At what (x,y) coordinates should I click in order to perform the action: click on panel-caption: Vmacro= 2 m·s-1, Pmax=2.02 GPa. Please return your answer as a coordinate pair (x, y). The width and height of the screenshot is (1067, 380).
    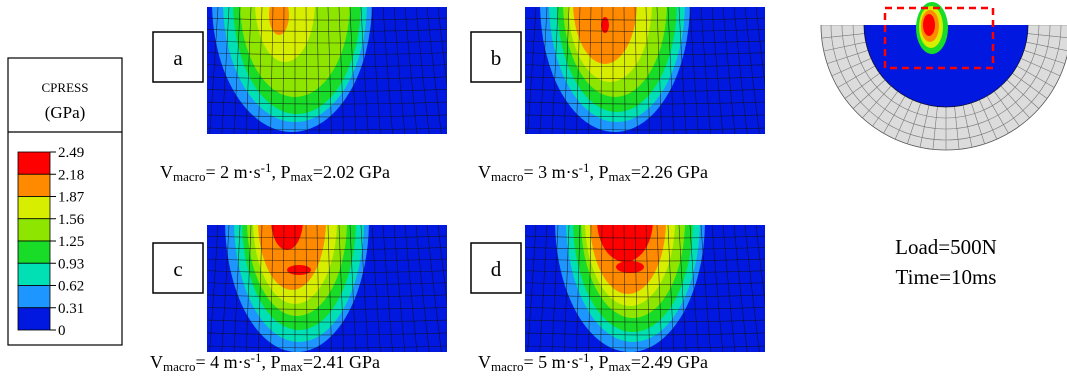
    Looking at the image, I should click on (275, 172).